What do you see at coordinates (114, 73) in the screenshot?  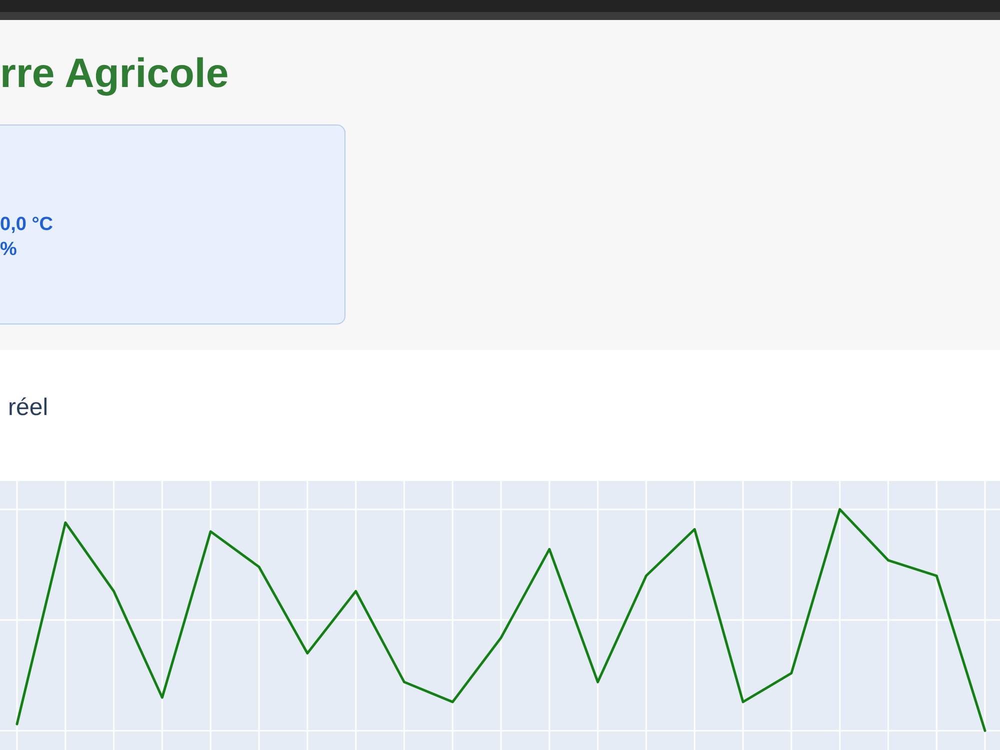 I see `chart-title: rre Agricole` at bounding box center [114, 73].